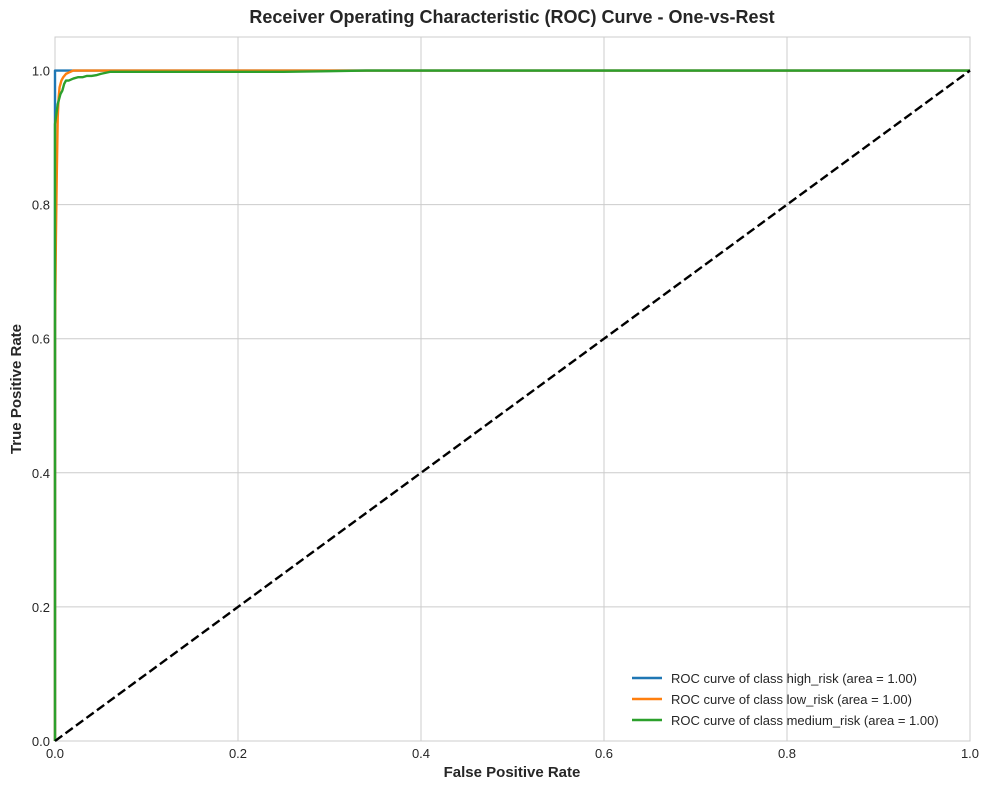 This screenshot has width=989, height=790. What do you see at coordinates (604, 753) in the screenshot?
I see `x-tick-label: 0.6` at bounding box center [604, 753].